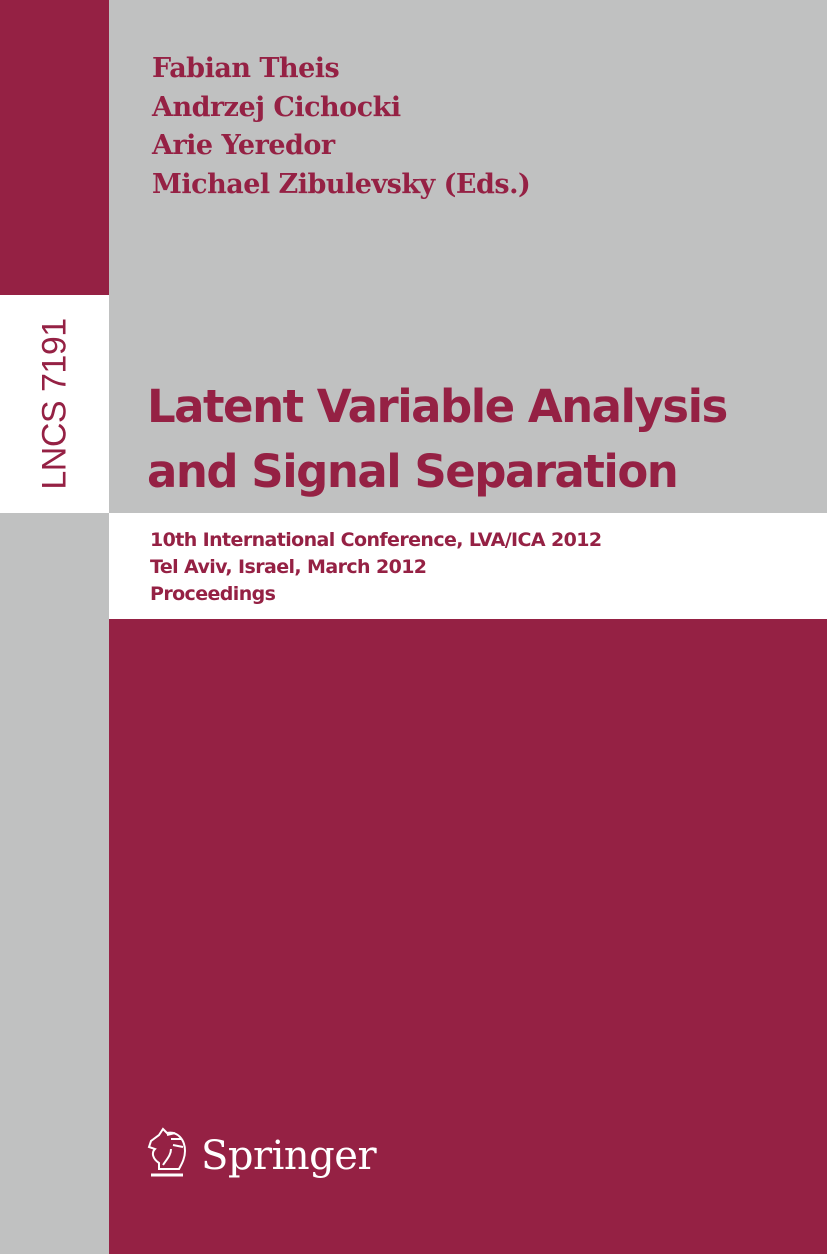 This screenshot has width=827, height=1254. I want to click on editor-name: Michael Zibulevsky (Eds.), so click(341, 184).